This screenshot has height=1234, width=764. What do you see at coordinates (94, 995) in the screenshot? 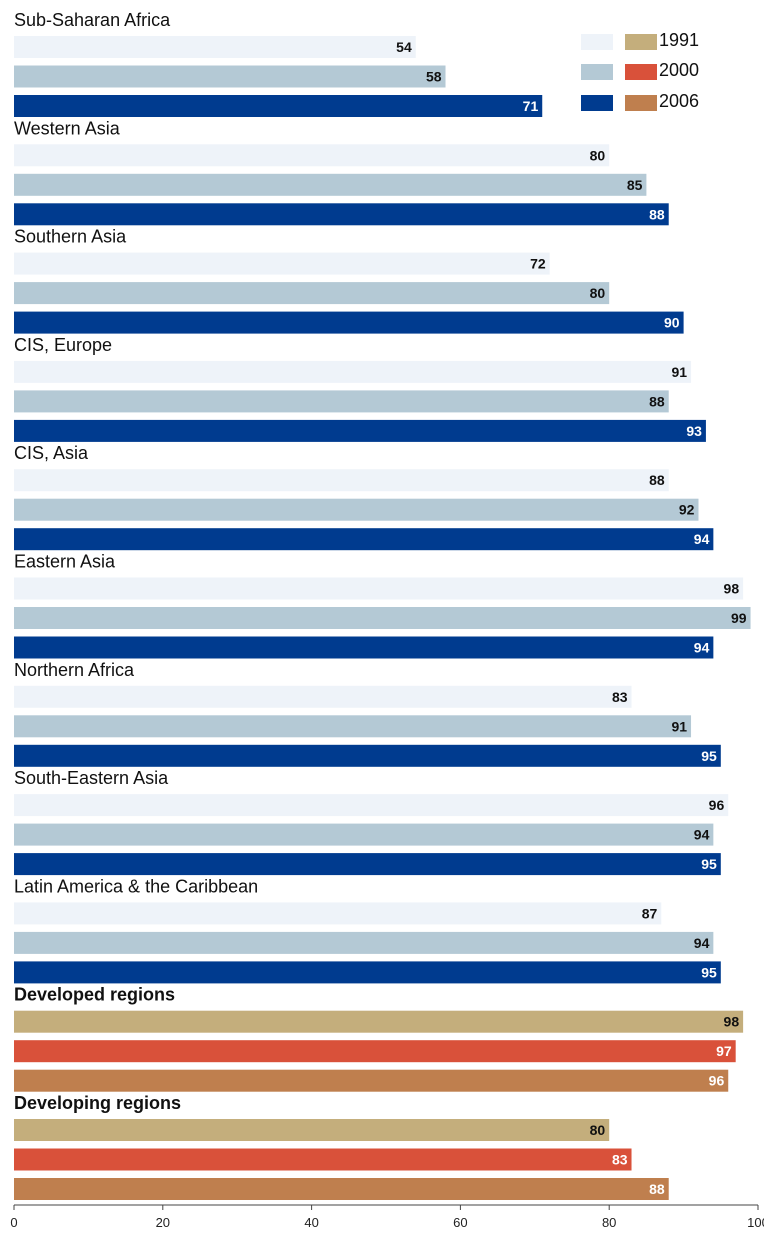
I see `group-label-developed-regions: Developed regions` at bounding box center [94, 995].